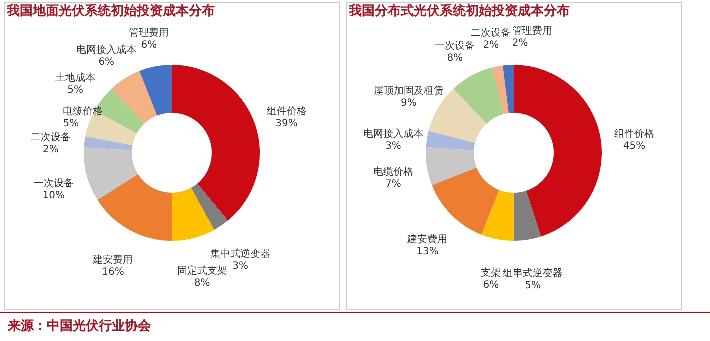 The width and height of the screenshot is (710, 341). Describe the element at coordinates (533, 274) in the screenshot. I see `slice-label: 组串式逆变器` at that location.